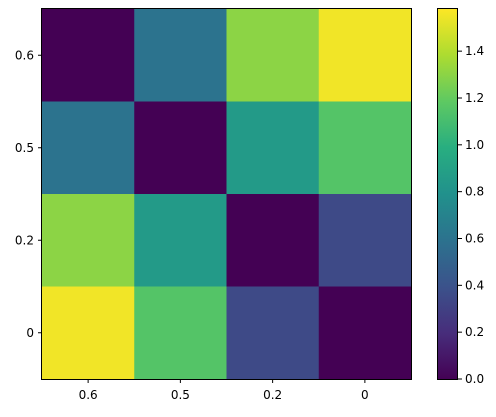 This screenshot has width=496, height=417. What do you see at coordinates (88, 395) in the screenshot?
I see `x-tick-label: 0.6` at bounding box center [88, 395].